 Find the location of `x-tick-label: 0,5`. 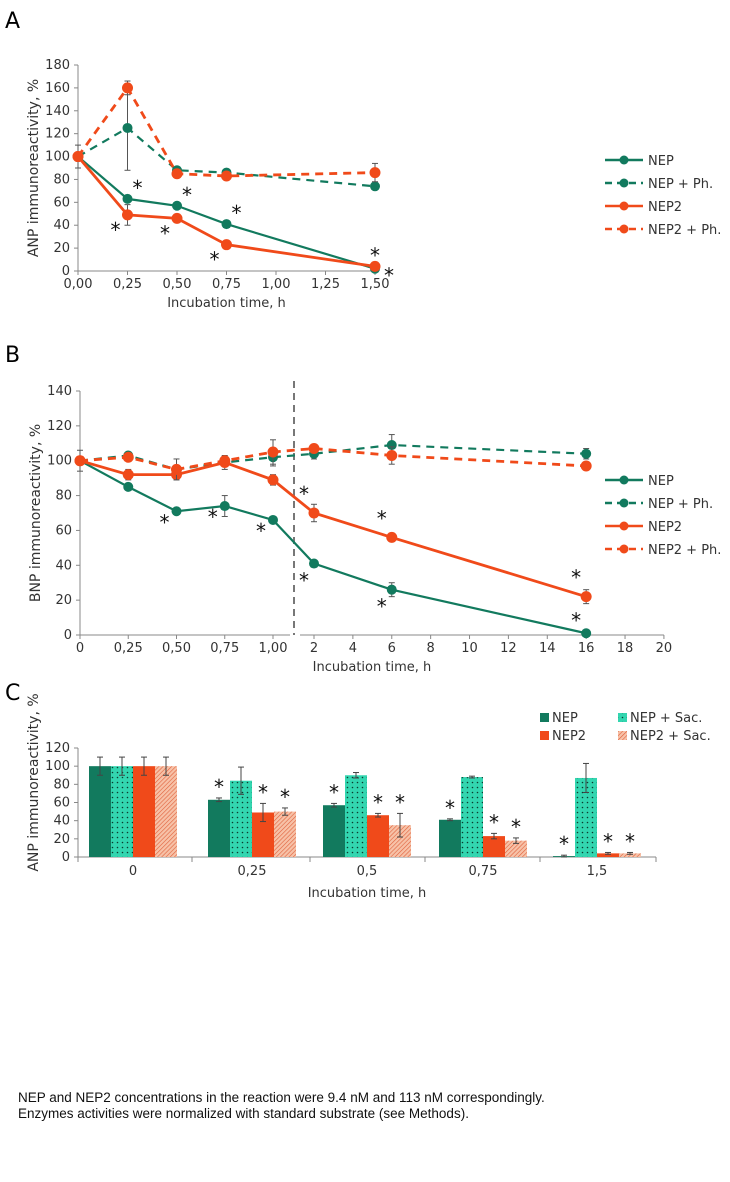

x-tick-label: 0,5 is located at coordinates (367, 871).